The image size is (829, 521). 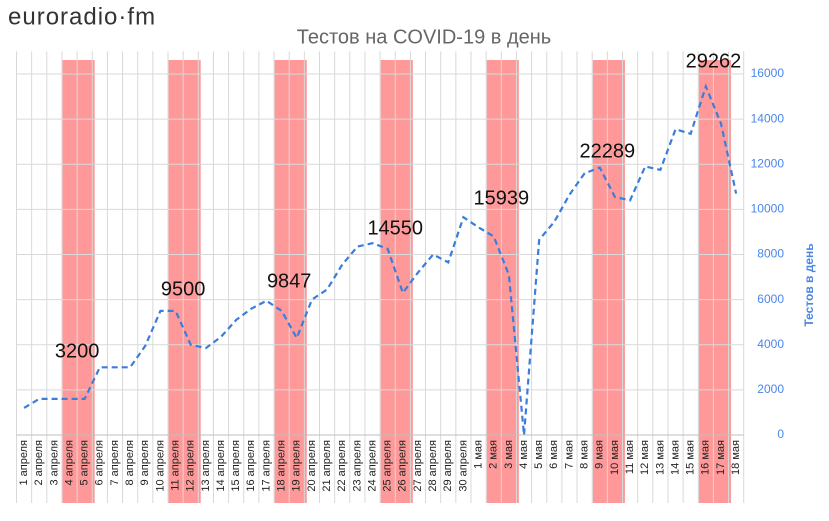 What do you see at coordinates (160, 466) in the screenshot?
I see `x-tick-label: 10 апреля` at bounding box center [160, 466].